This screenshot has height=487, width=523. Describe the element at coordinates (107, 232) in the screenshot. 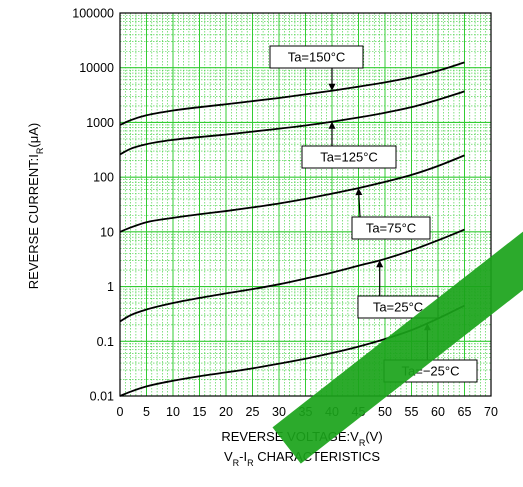

I see `y-tick-label: 10` at that location.